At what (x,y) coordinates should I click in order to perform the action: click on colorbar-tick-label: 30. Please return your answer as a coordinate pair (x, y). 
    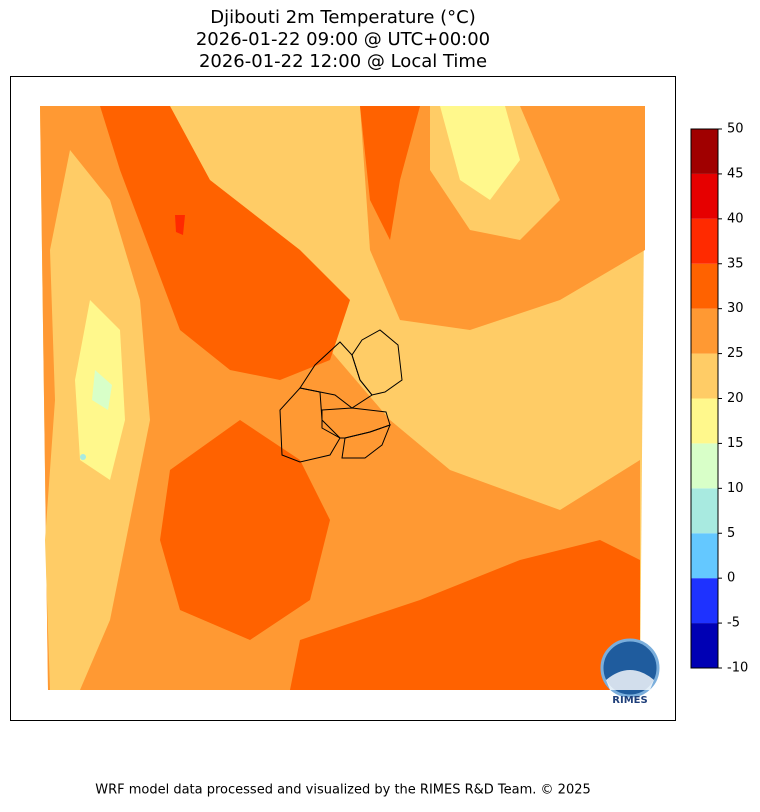
    Looking at the image, I should click on (735, 308).